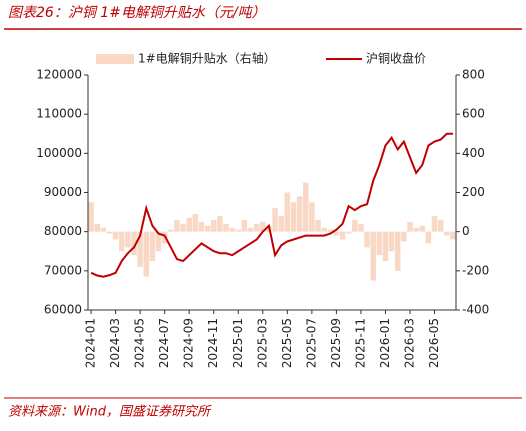 The height and width of the screenshot is (431, 526). Describe the element at coordinates (473, 153) in the screenshot. I see `y2-tick-label: 400` at that location.